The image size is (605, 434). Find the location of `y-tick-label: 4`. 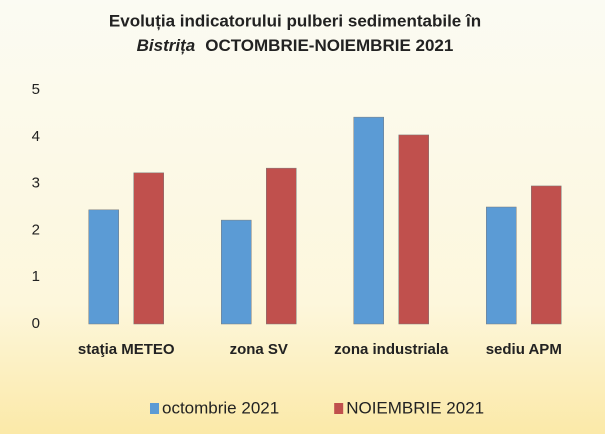

y-tick-label: 4 is located at coordinates (36, 136).